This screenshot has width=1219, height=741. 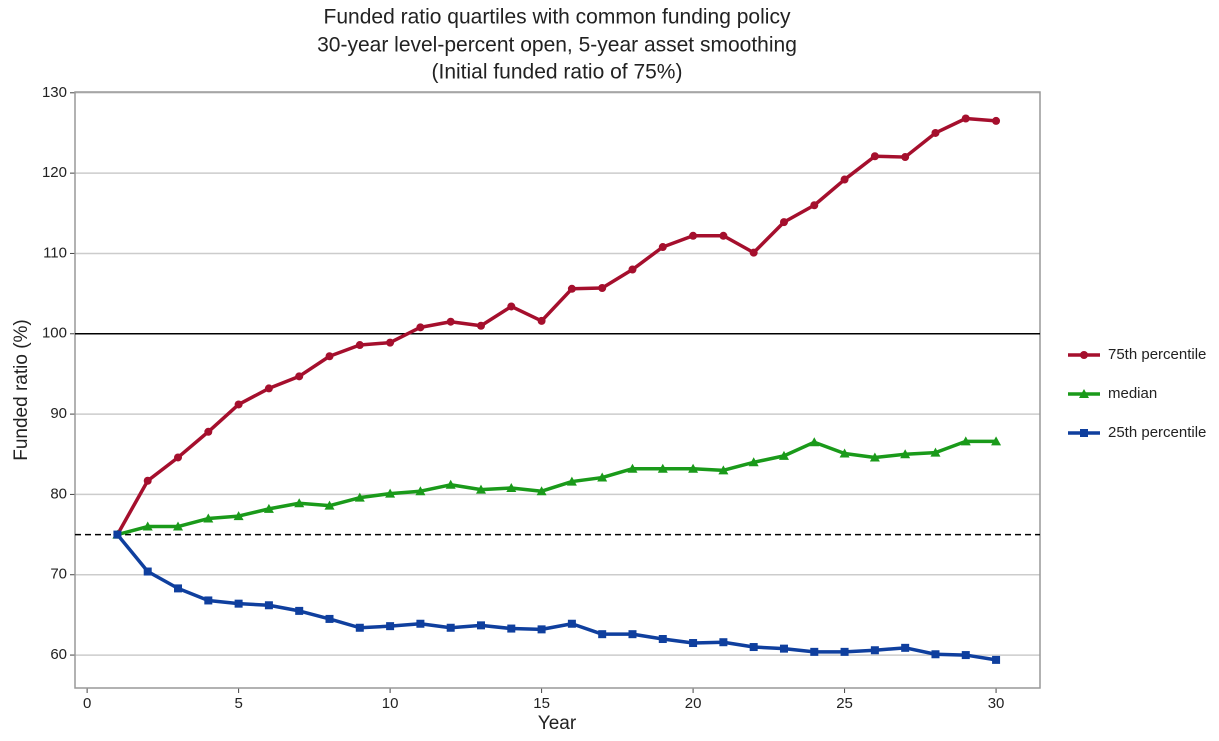 I want to click on y-tick-label: 130, so click(x=54, y=92).